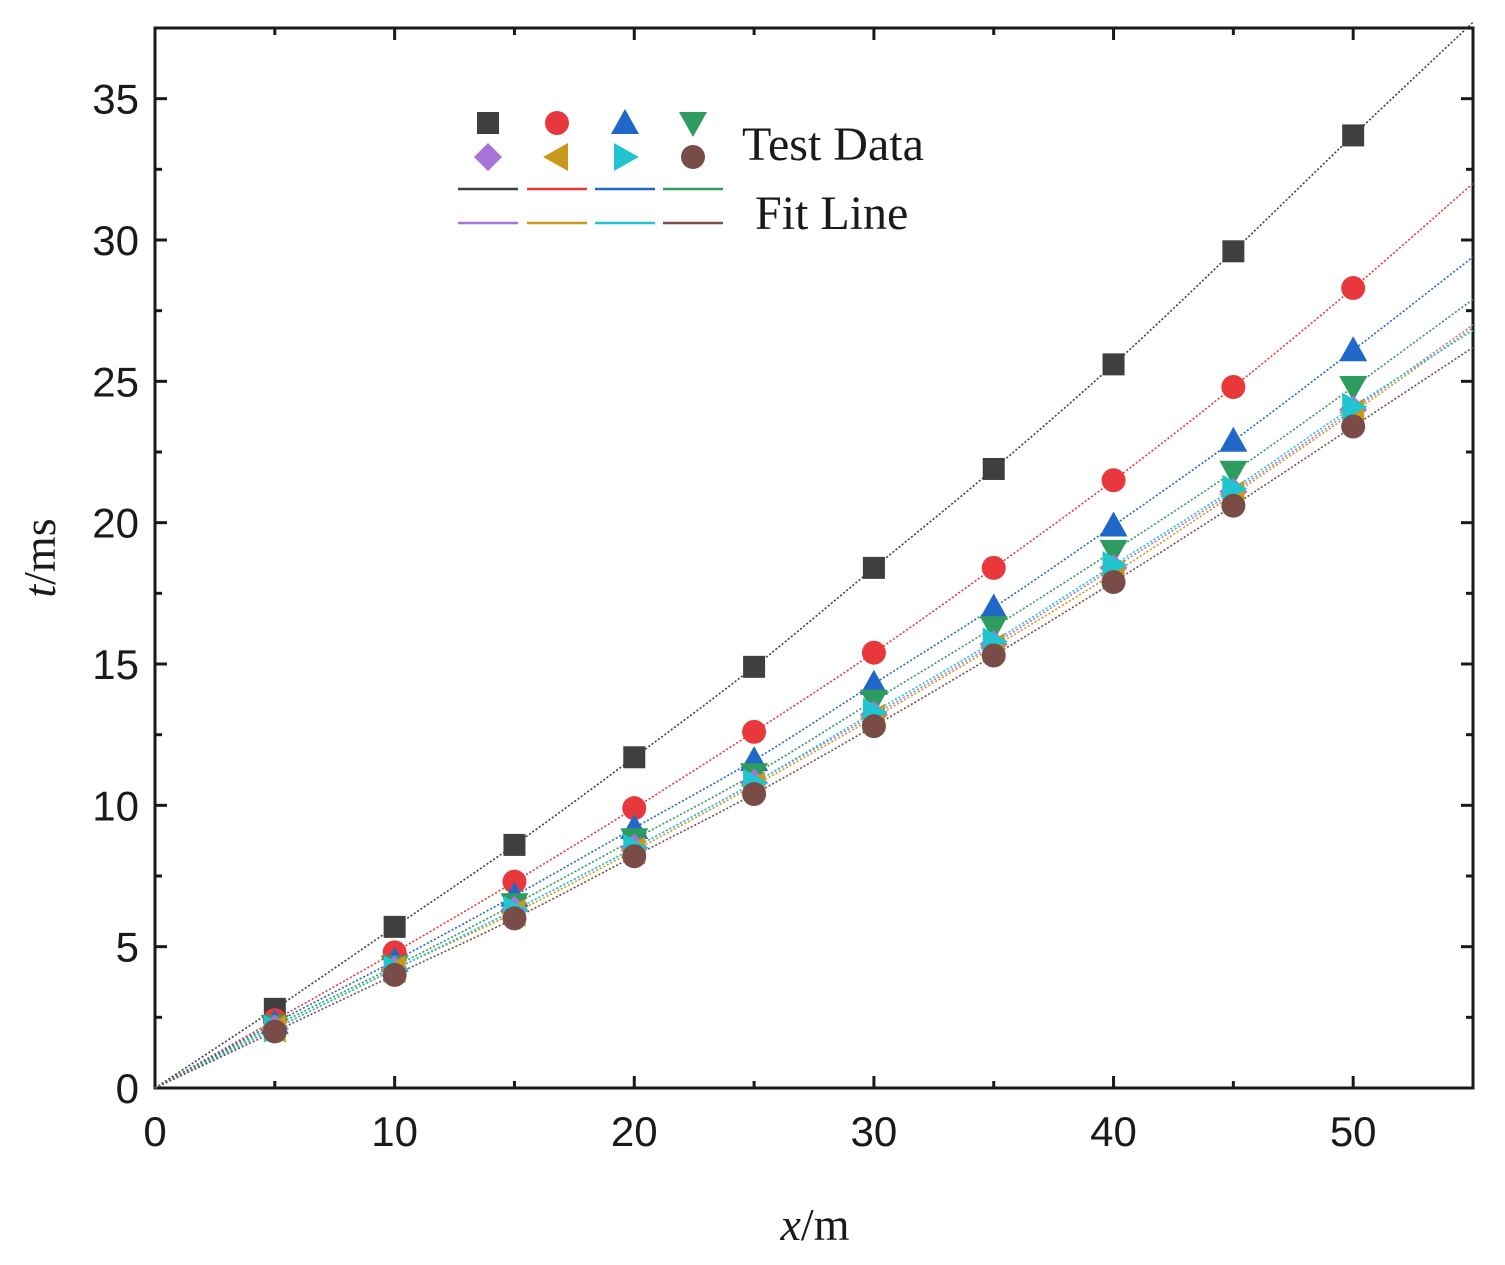 The width and height of the screenshot is (1505, 1265). Describe the element at coordinates (127, 947) in the screenshot. I see `y-tick-label: 5` at that location.